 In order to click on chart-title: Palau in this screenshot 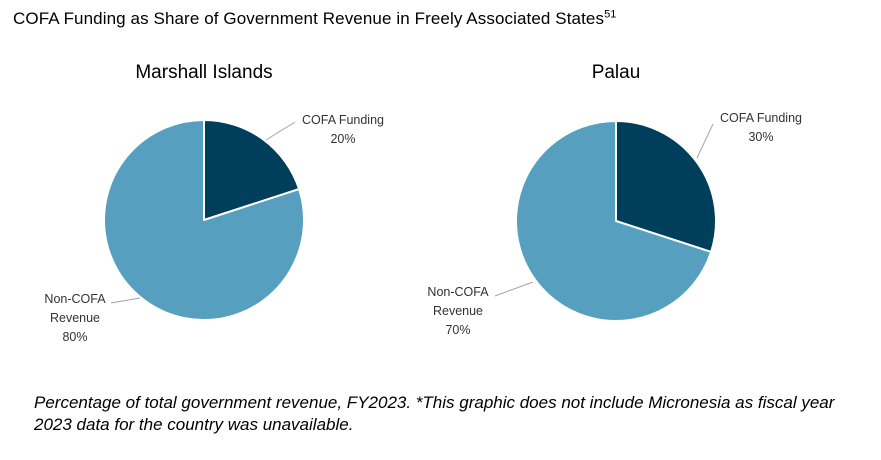, I will do `click(616, 72)`.